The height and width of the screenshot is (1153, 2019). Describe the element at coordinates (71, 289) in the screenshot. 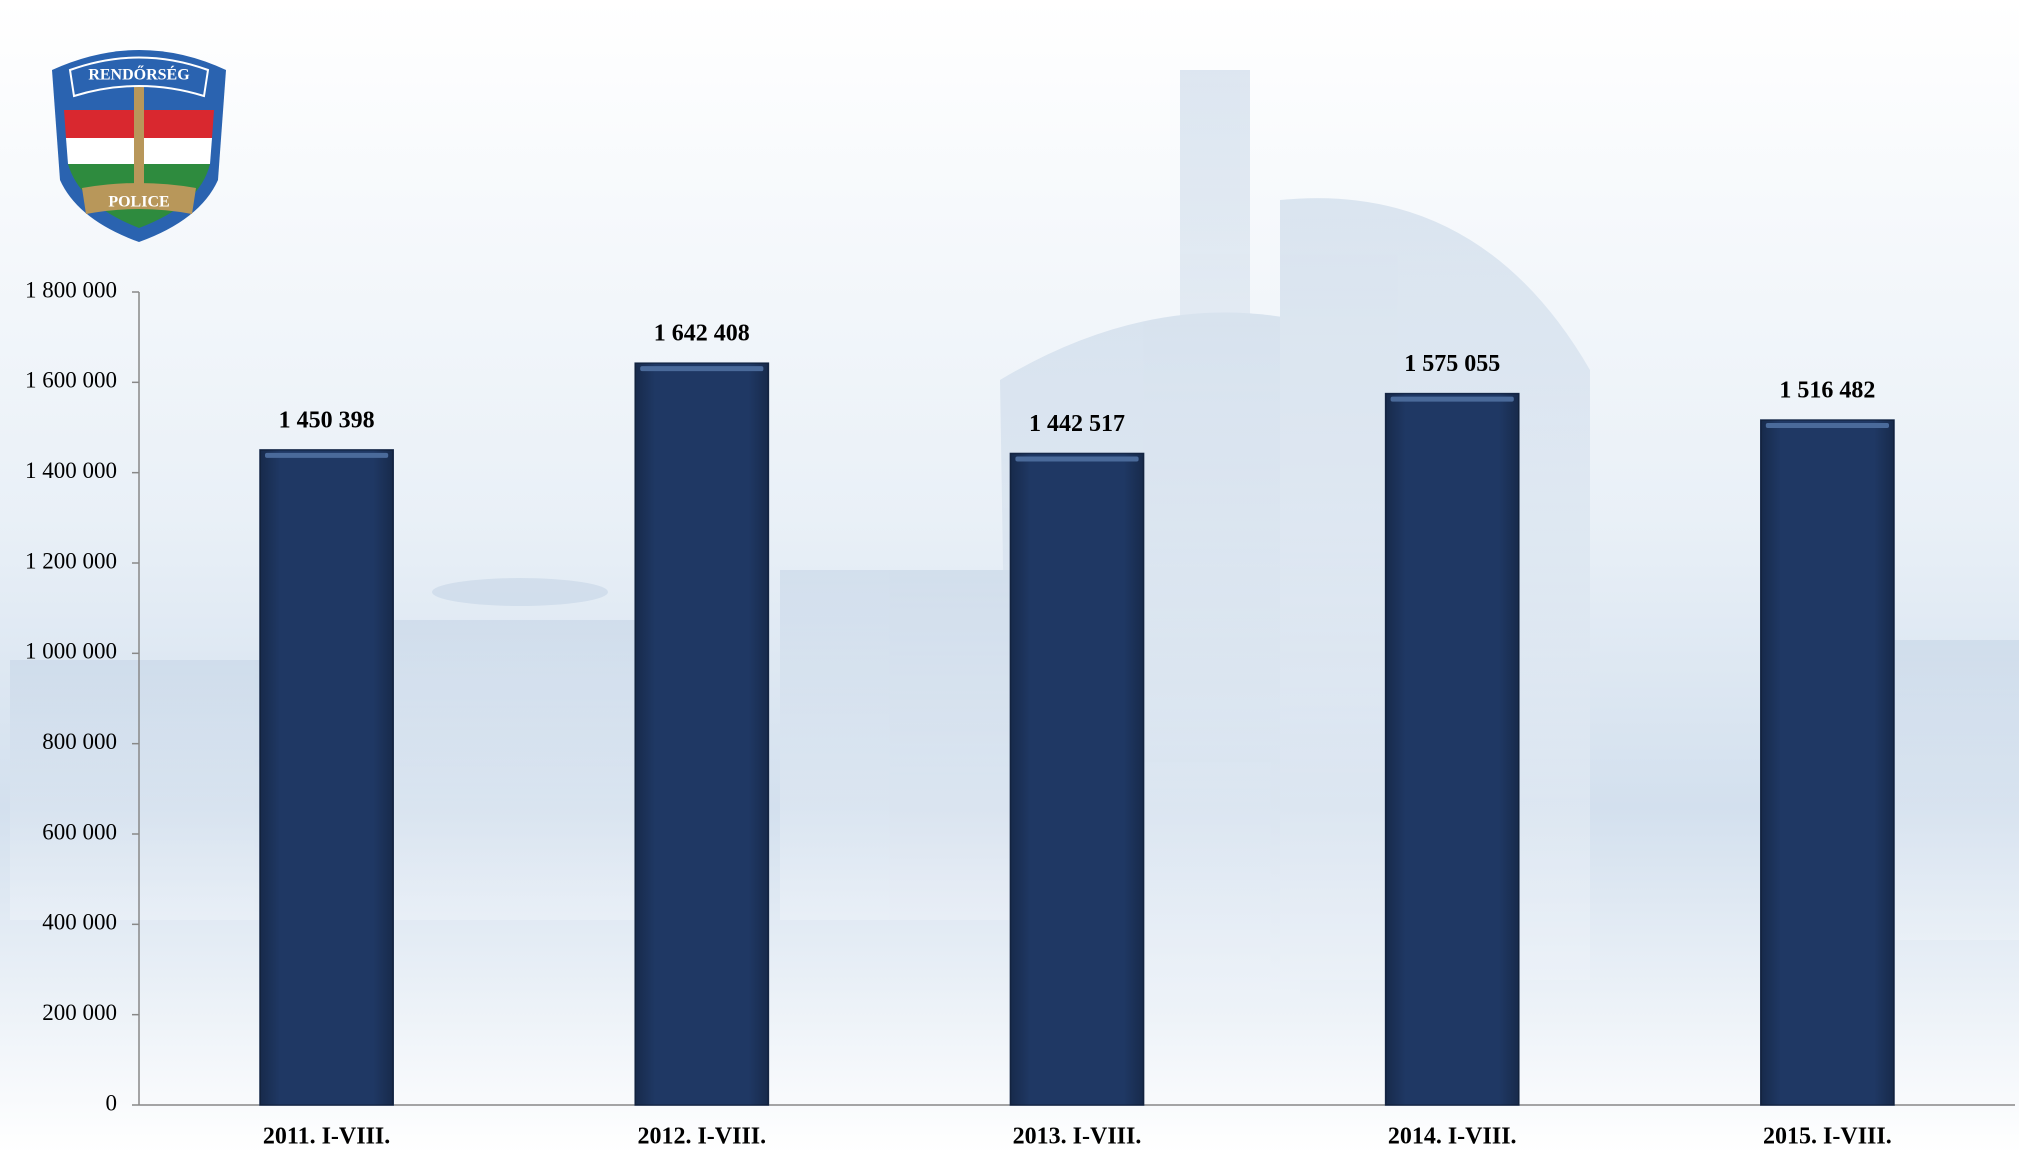

I see `y-tick-label: 1 800 000` at that location.